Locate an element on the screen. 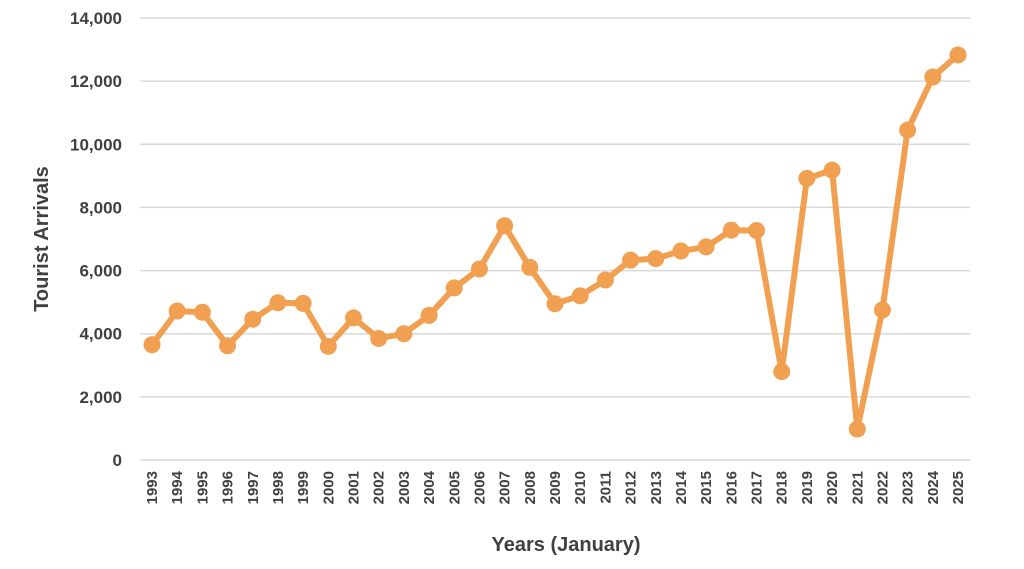 This screenshot has height=569, width=1024. y-axis-ticks: 0 2,000 4,000 6,000 8,000 10,000 12,000 14,000 is located at coordinates (96, 239).